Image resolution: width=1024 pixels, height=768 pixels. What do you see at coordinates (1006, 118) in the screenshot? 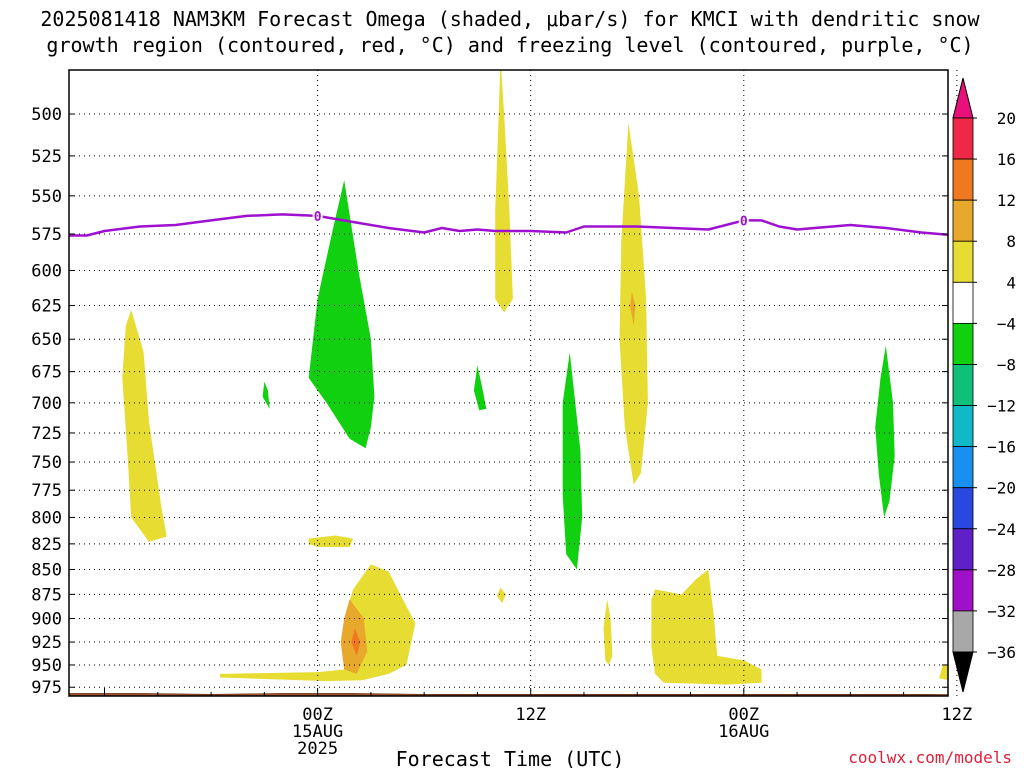
I see `colorbar-label-0: 20` at bounding box center [1006, 118].